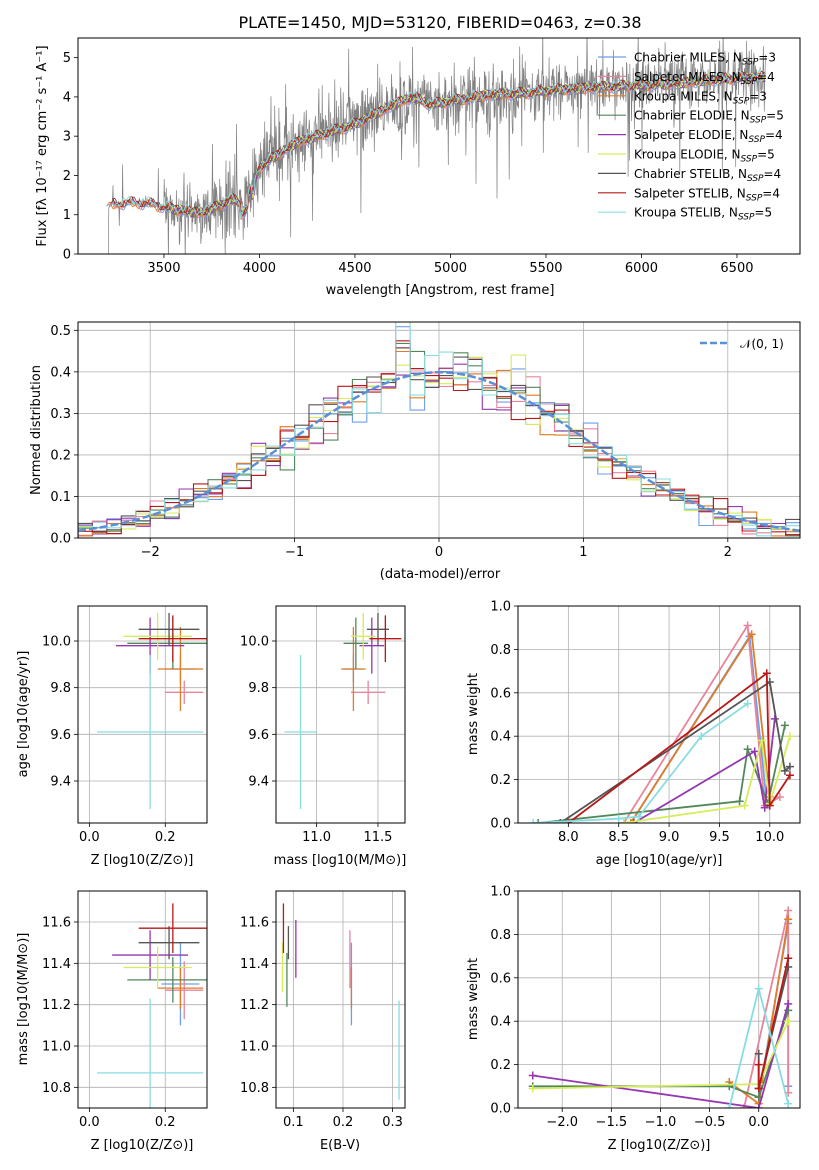 The width and height of the screenshot is (819, 1170). Describe the element at coordinates (60, 539) in the screenshot. I see `y-tick-label: 0.0` at that location.